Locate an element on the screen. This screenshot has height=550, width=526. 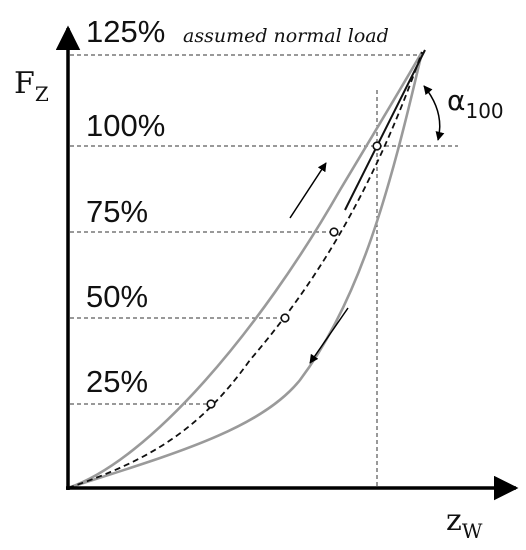
x-axis-subscript: W is located at coordinates (472, 531).